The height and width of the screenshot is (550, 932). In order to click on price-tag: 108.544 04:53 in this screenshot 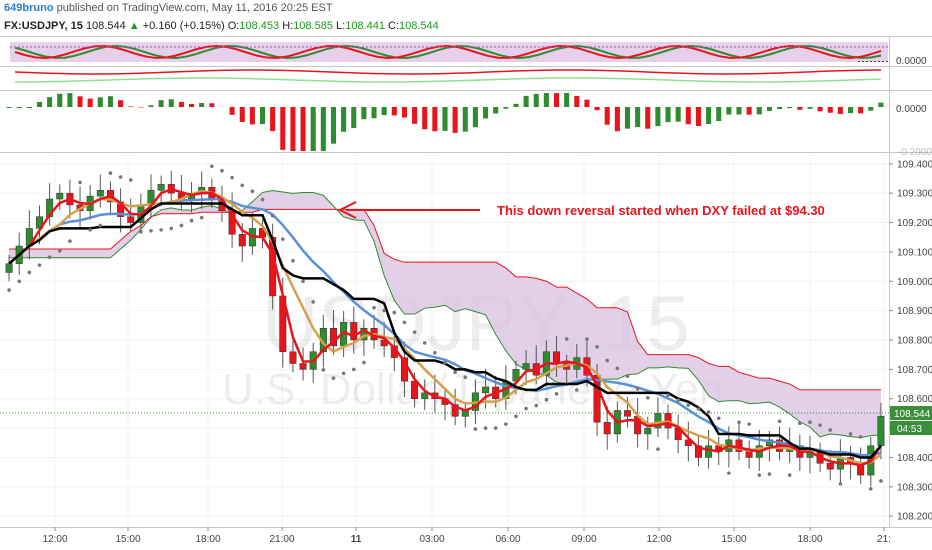, I will do `click(911, 420)`.